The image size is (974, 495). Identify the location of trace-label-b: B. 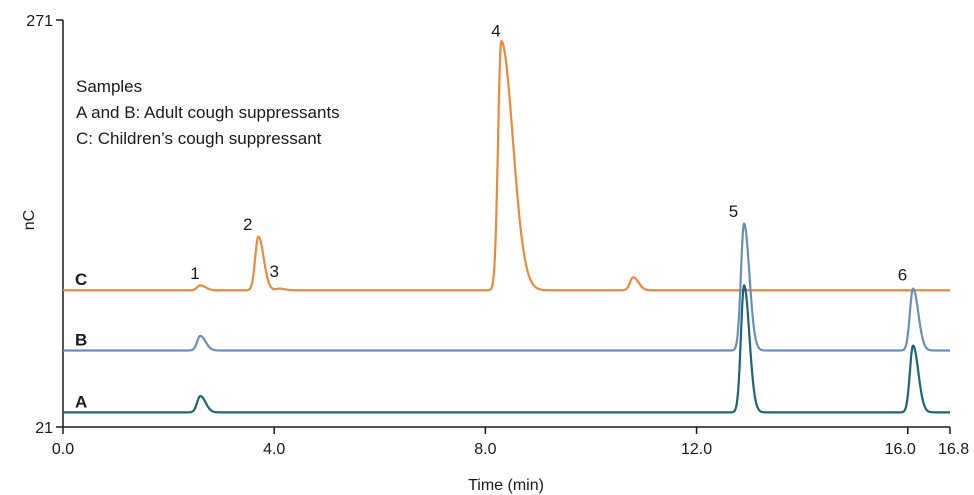
(81, 339).